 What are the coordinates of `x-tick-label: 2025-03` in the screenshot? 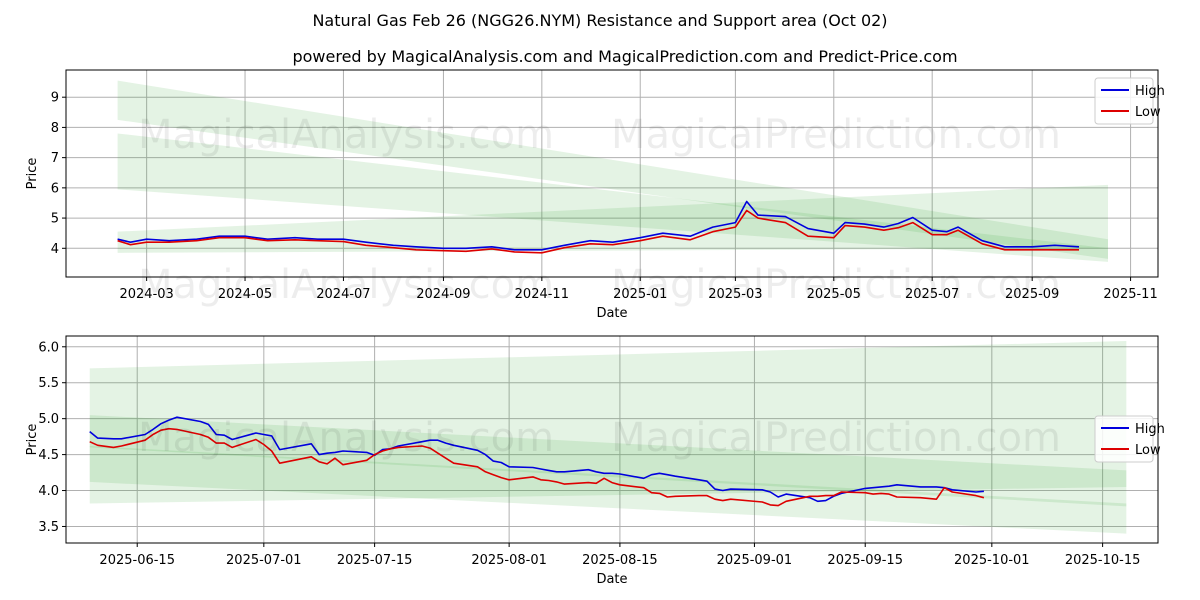 It's located at (735, 294).